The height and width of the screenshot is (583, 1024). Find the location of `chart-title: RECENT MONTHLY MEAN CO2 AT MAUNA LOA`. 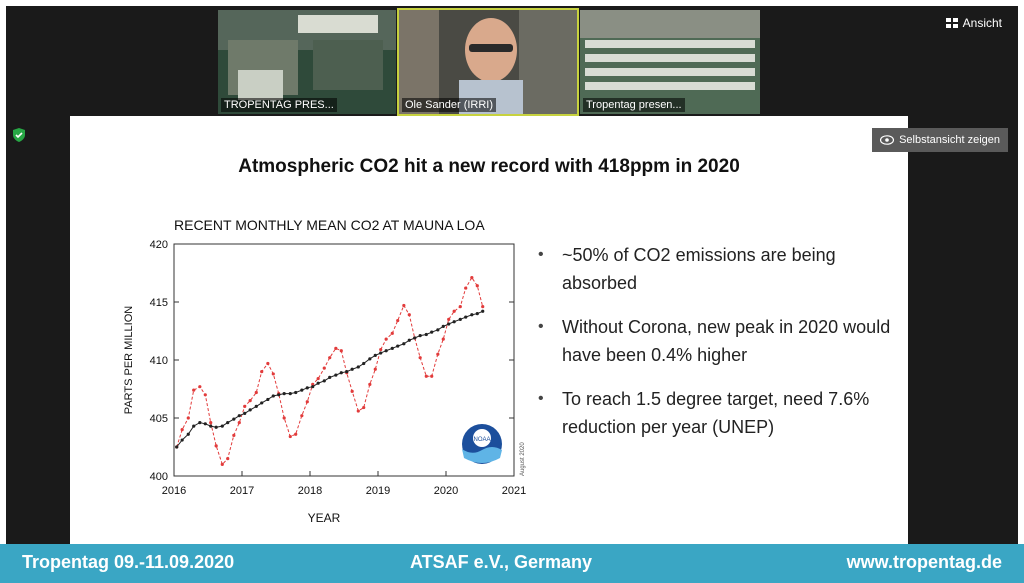

chart-title: RECENT MONTHLY MEAN CO2 AT MAUNA LOA is located at coordinates (329, 225).